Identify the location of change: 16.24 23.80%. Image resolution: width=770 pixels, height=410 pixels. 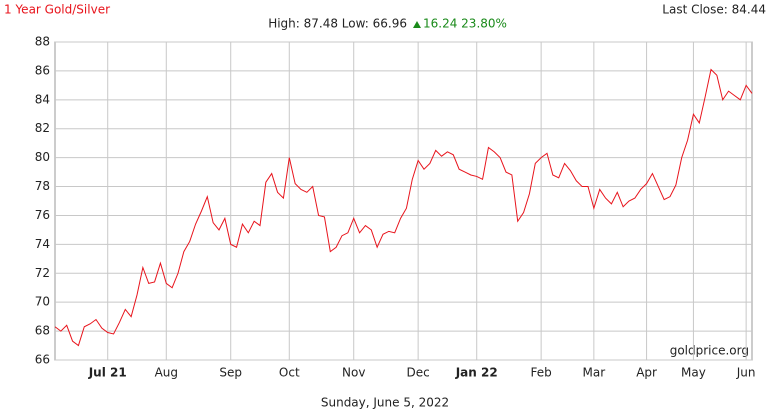
(465, 24).